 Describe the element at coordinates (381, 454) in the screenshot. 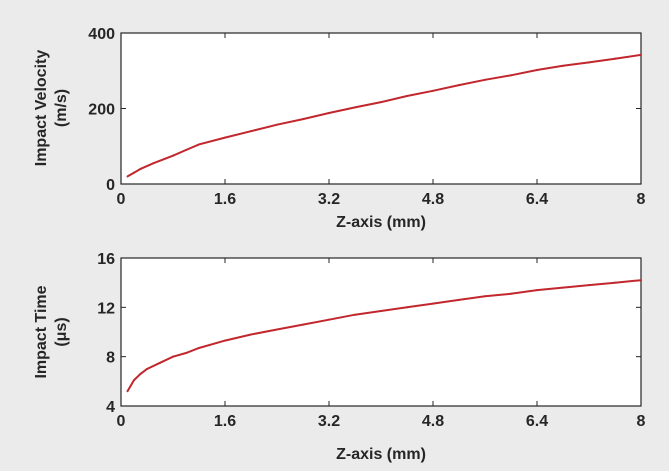

I see `x-axis-label-2: Z-axis (mm)` at that location.